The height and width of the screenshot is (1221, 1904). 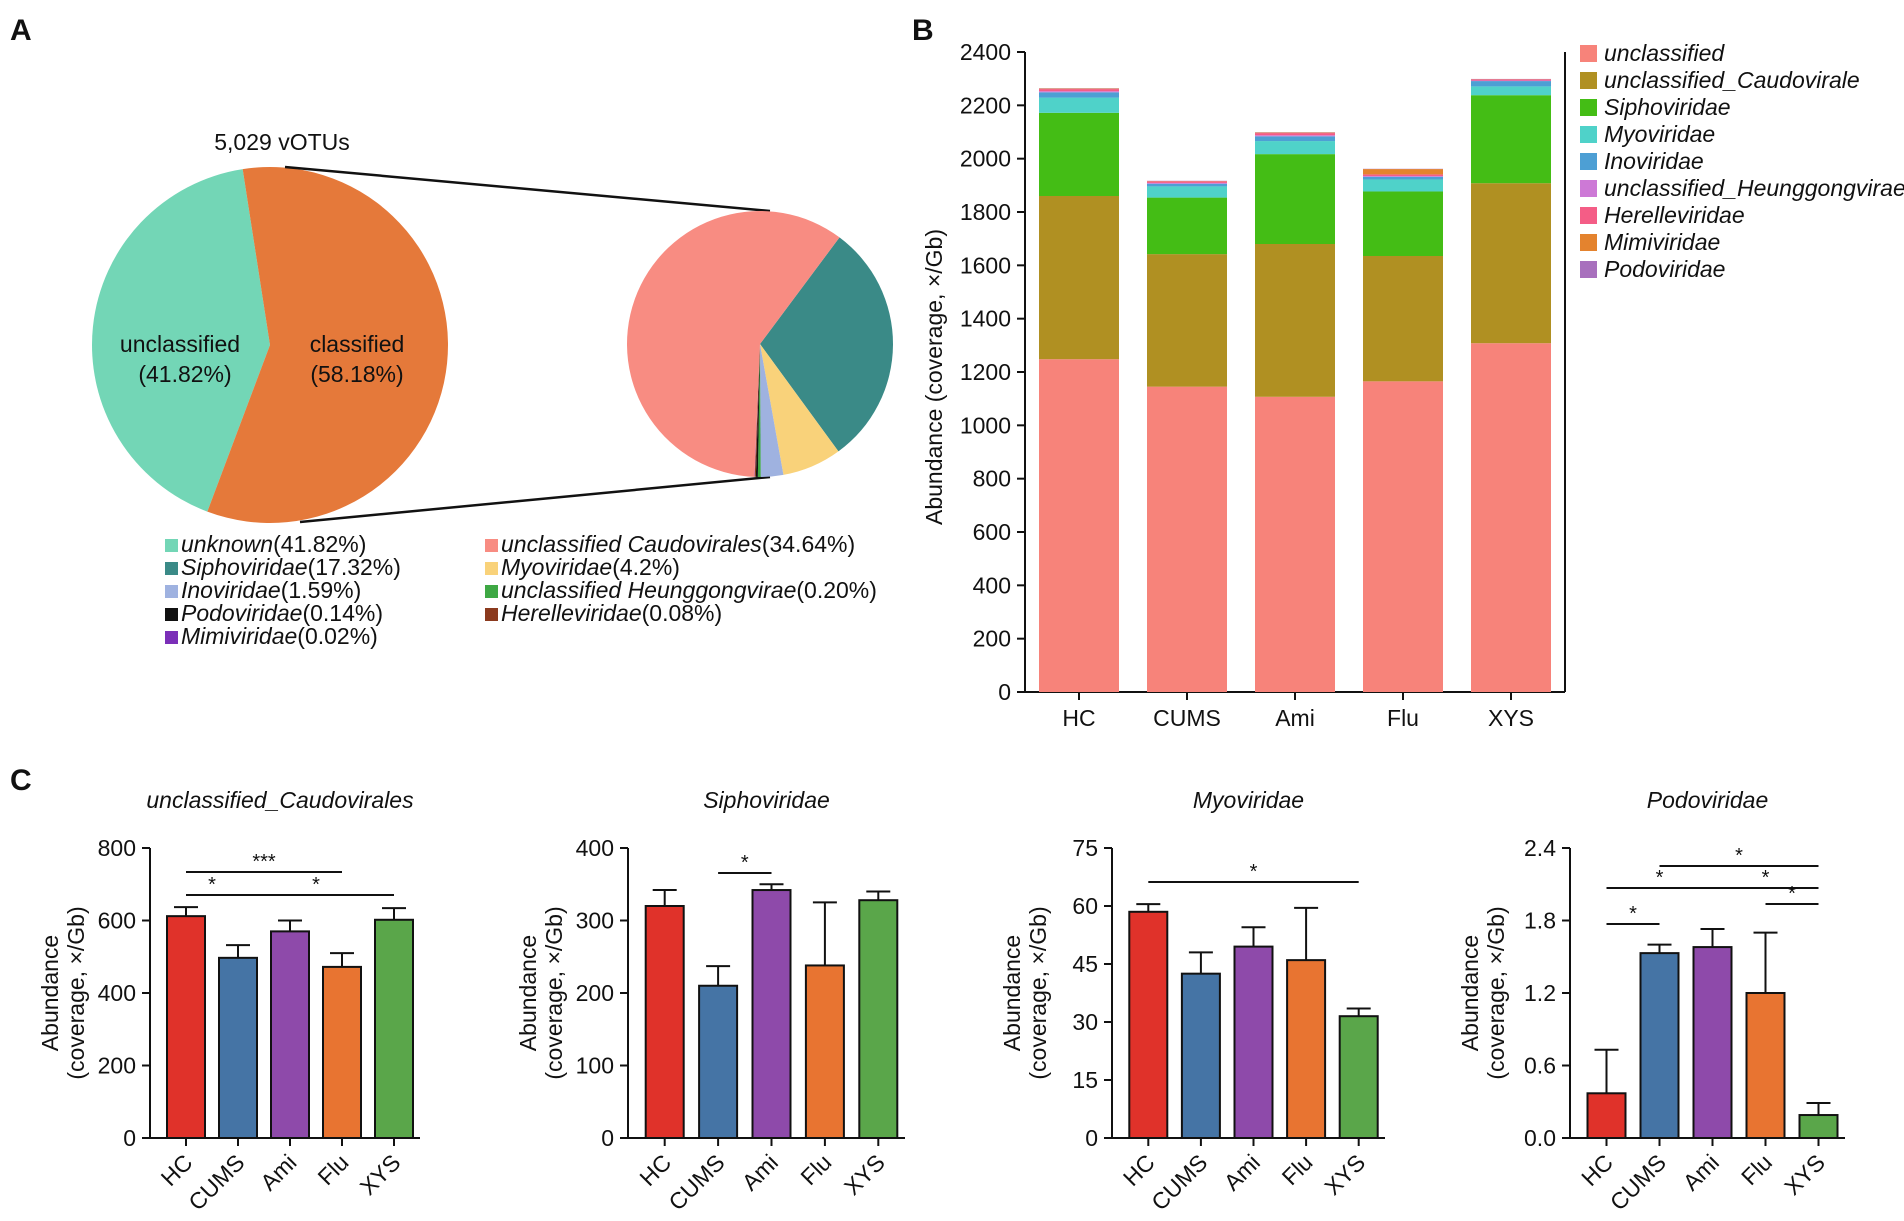 I want to click on c-xtick-label-xys: XYS, so click(x=864, y=1174).